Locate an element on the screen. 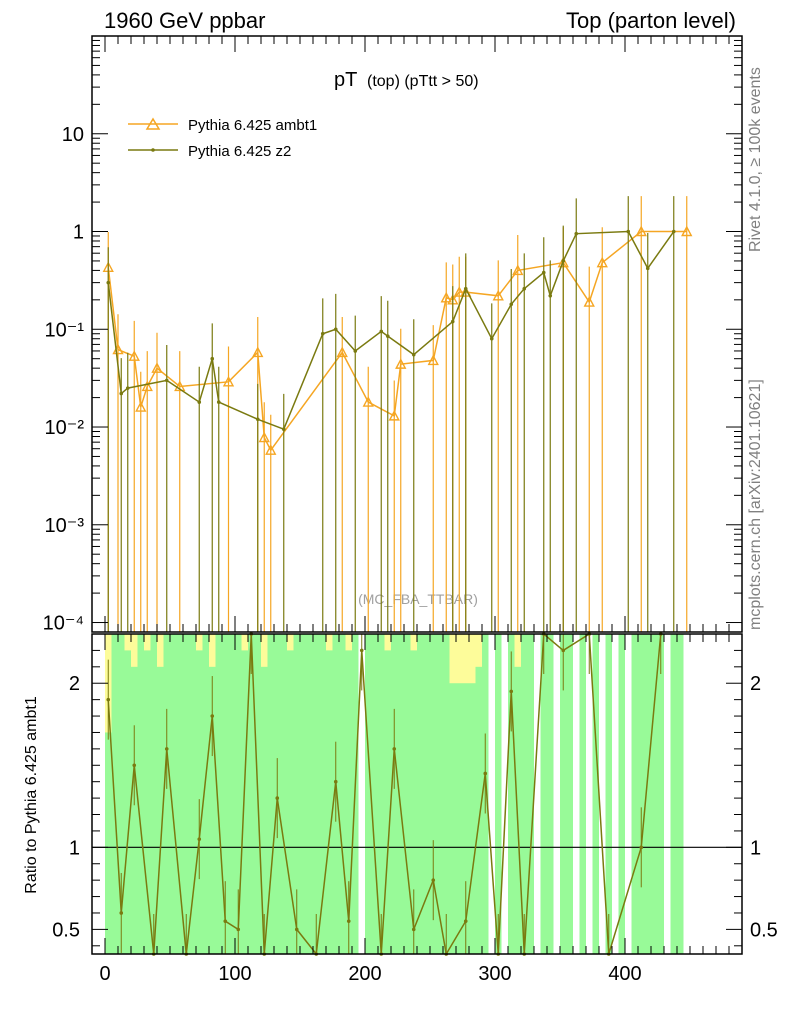  legend: Pythia 6.425 ambt1 Pythia 6.425 z2 is located at coordinates (222, 138).